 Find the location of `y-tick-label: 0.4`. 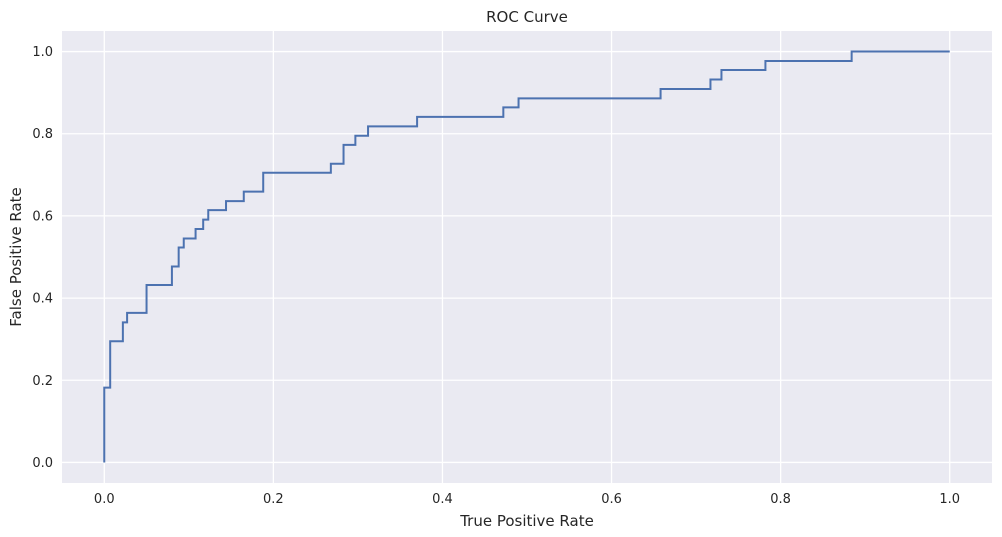

y-tick-label: 0.4 is located at coordinates (42, 299).